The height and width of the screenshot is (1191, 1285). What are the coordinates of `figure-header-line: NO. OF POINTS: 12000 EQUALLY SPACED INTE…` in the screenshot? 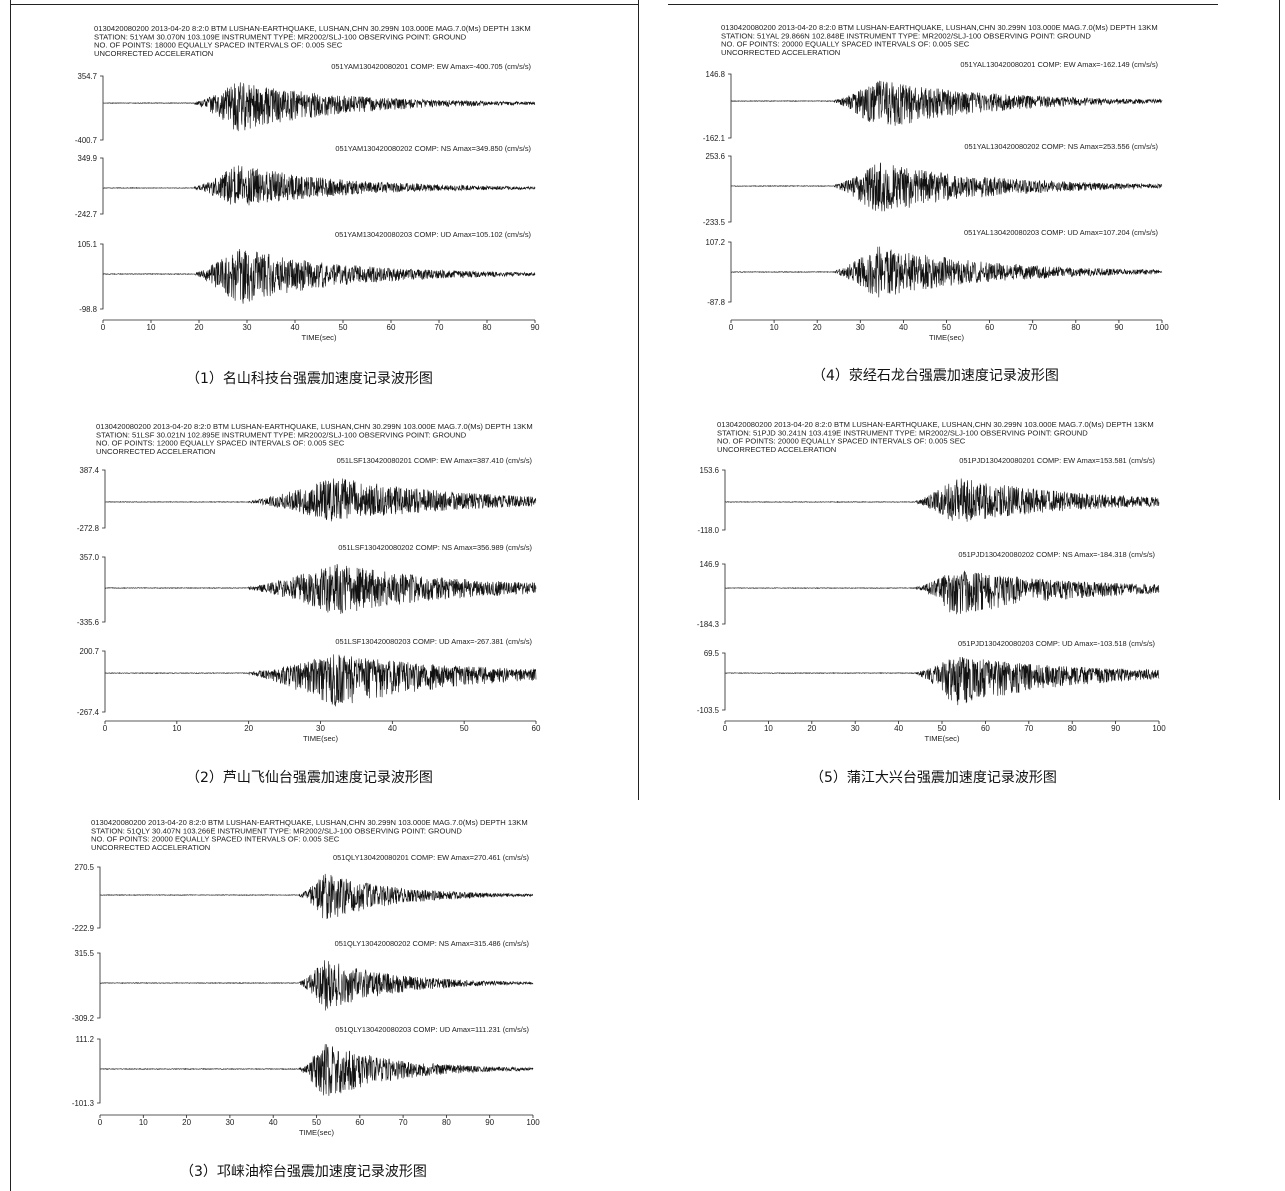 It's located at (220, 443).